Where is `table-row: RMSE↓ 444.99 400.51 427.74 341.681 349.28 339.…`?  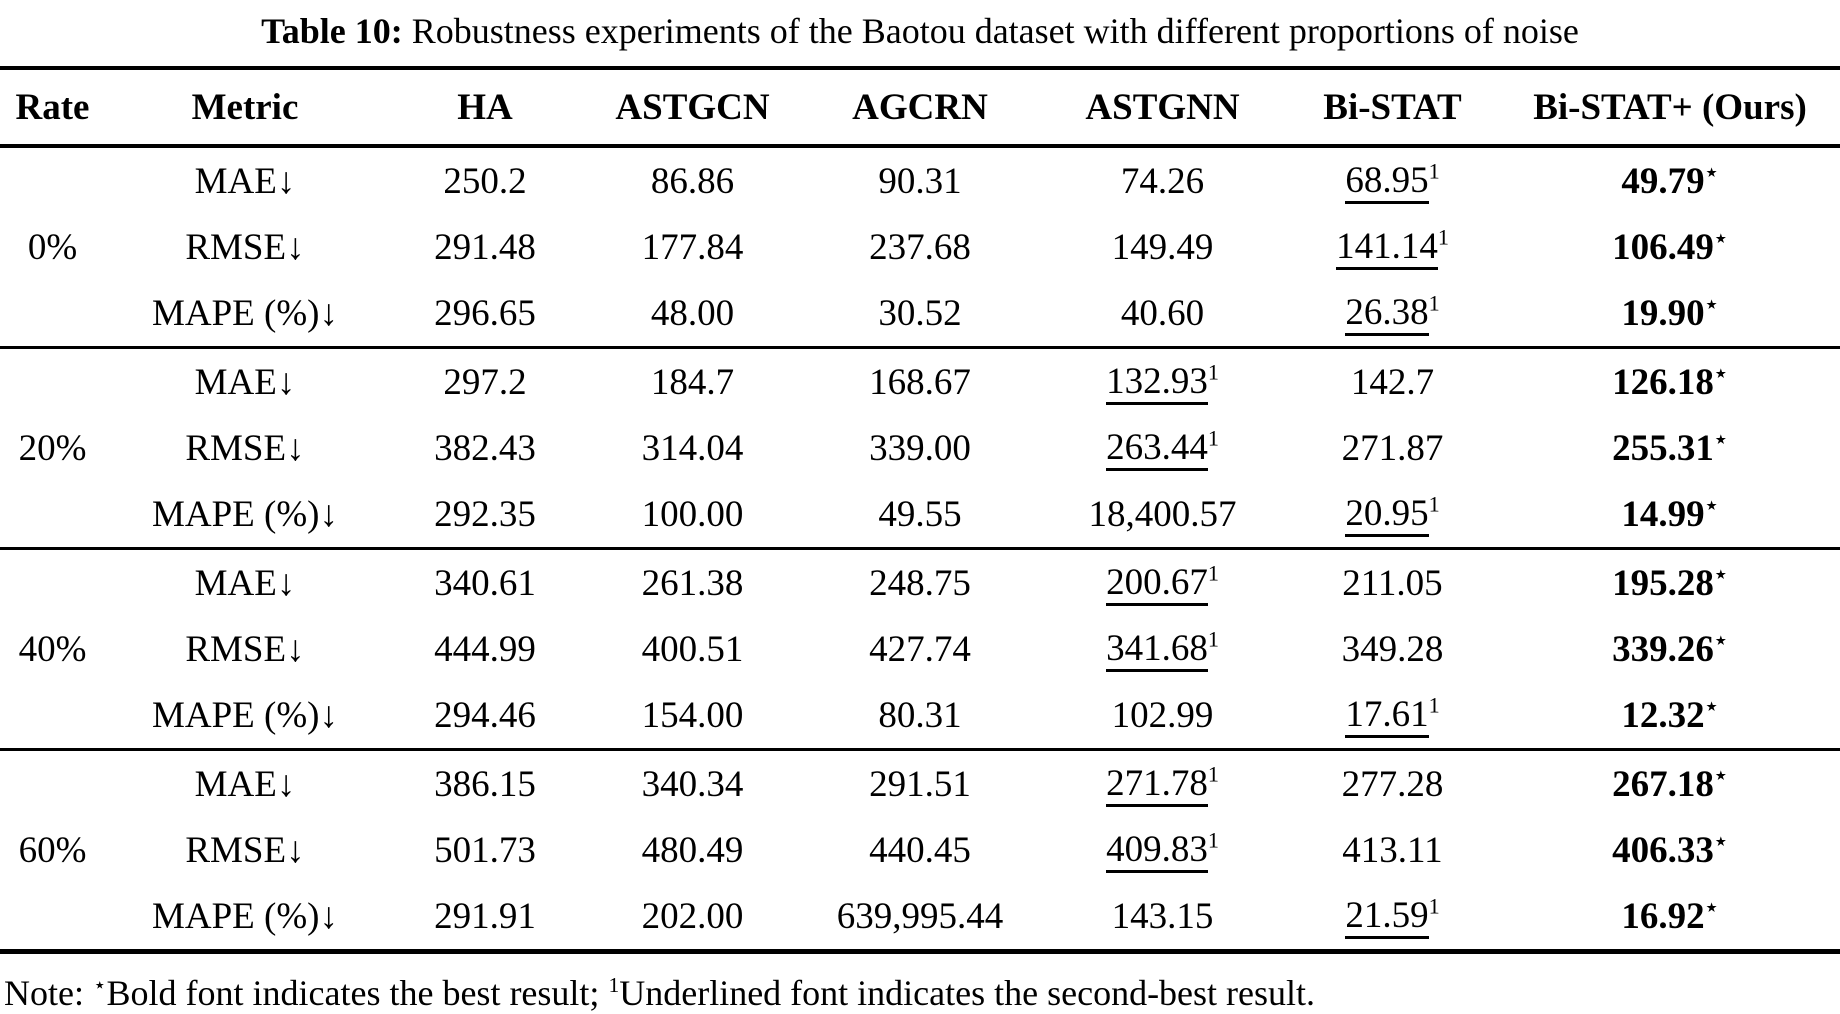
table-row: RMSE↓ 444.99 400.51 427.74 341.681 349.28 339.… is located at coordinates (920, 649).